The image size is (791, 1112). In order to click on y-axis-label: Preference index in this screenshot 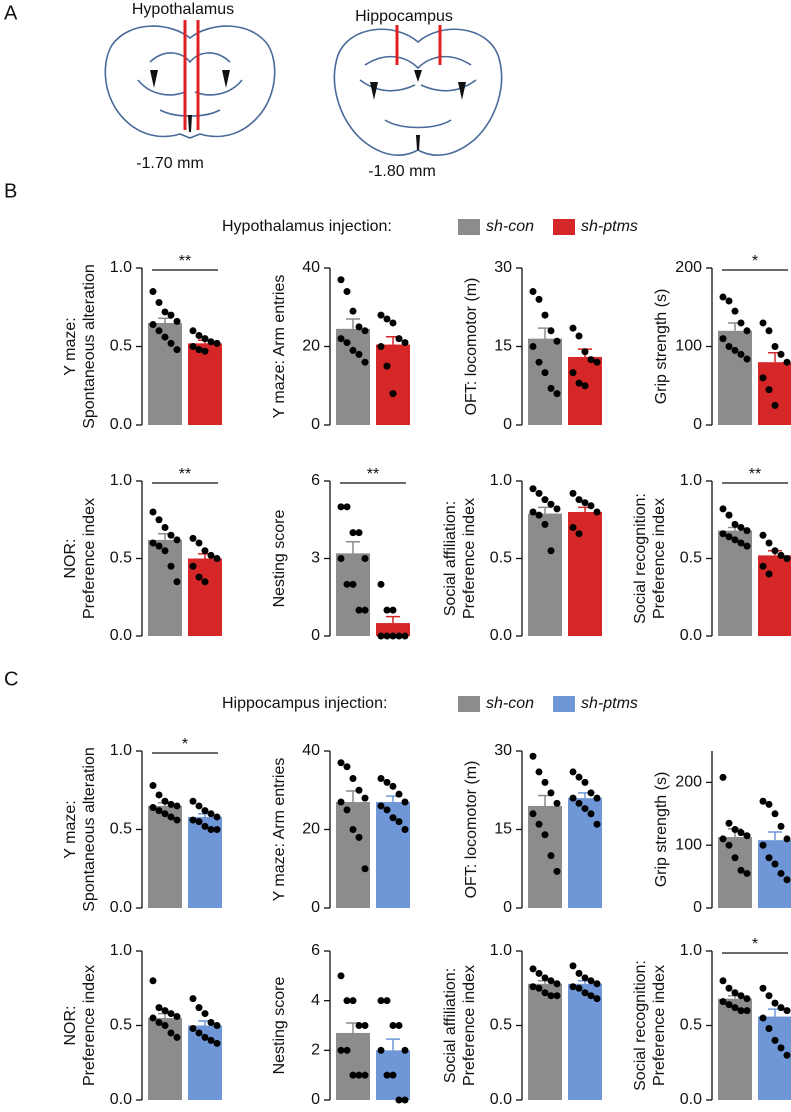, I will do `click(469, 558)`.